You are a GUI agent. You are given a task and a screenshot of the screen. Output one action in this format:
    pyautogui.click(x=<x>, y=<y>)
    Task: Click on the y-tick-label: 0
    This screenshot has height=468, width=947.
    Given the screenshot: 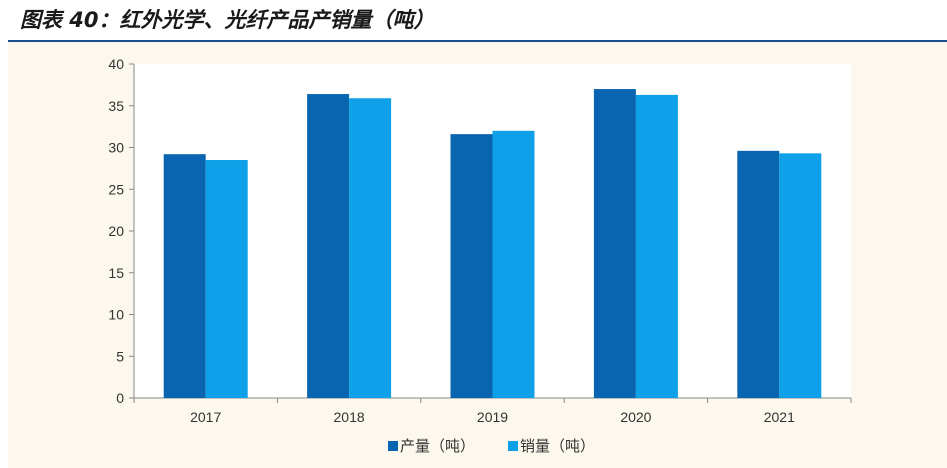 What is the action you would take?
    pyautogui.click(x=120, y=398)
    